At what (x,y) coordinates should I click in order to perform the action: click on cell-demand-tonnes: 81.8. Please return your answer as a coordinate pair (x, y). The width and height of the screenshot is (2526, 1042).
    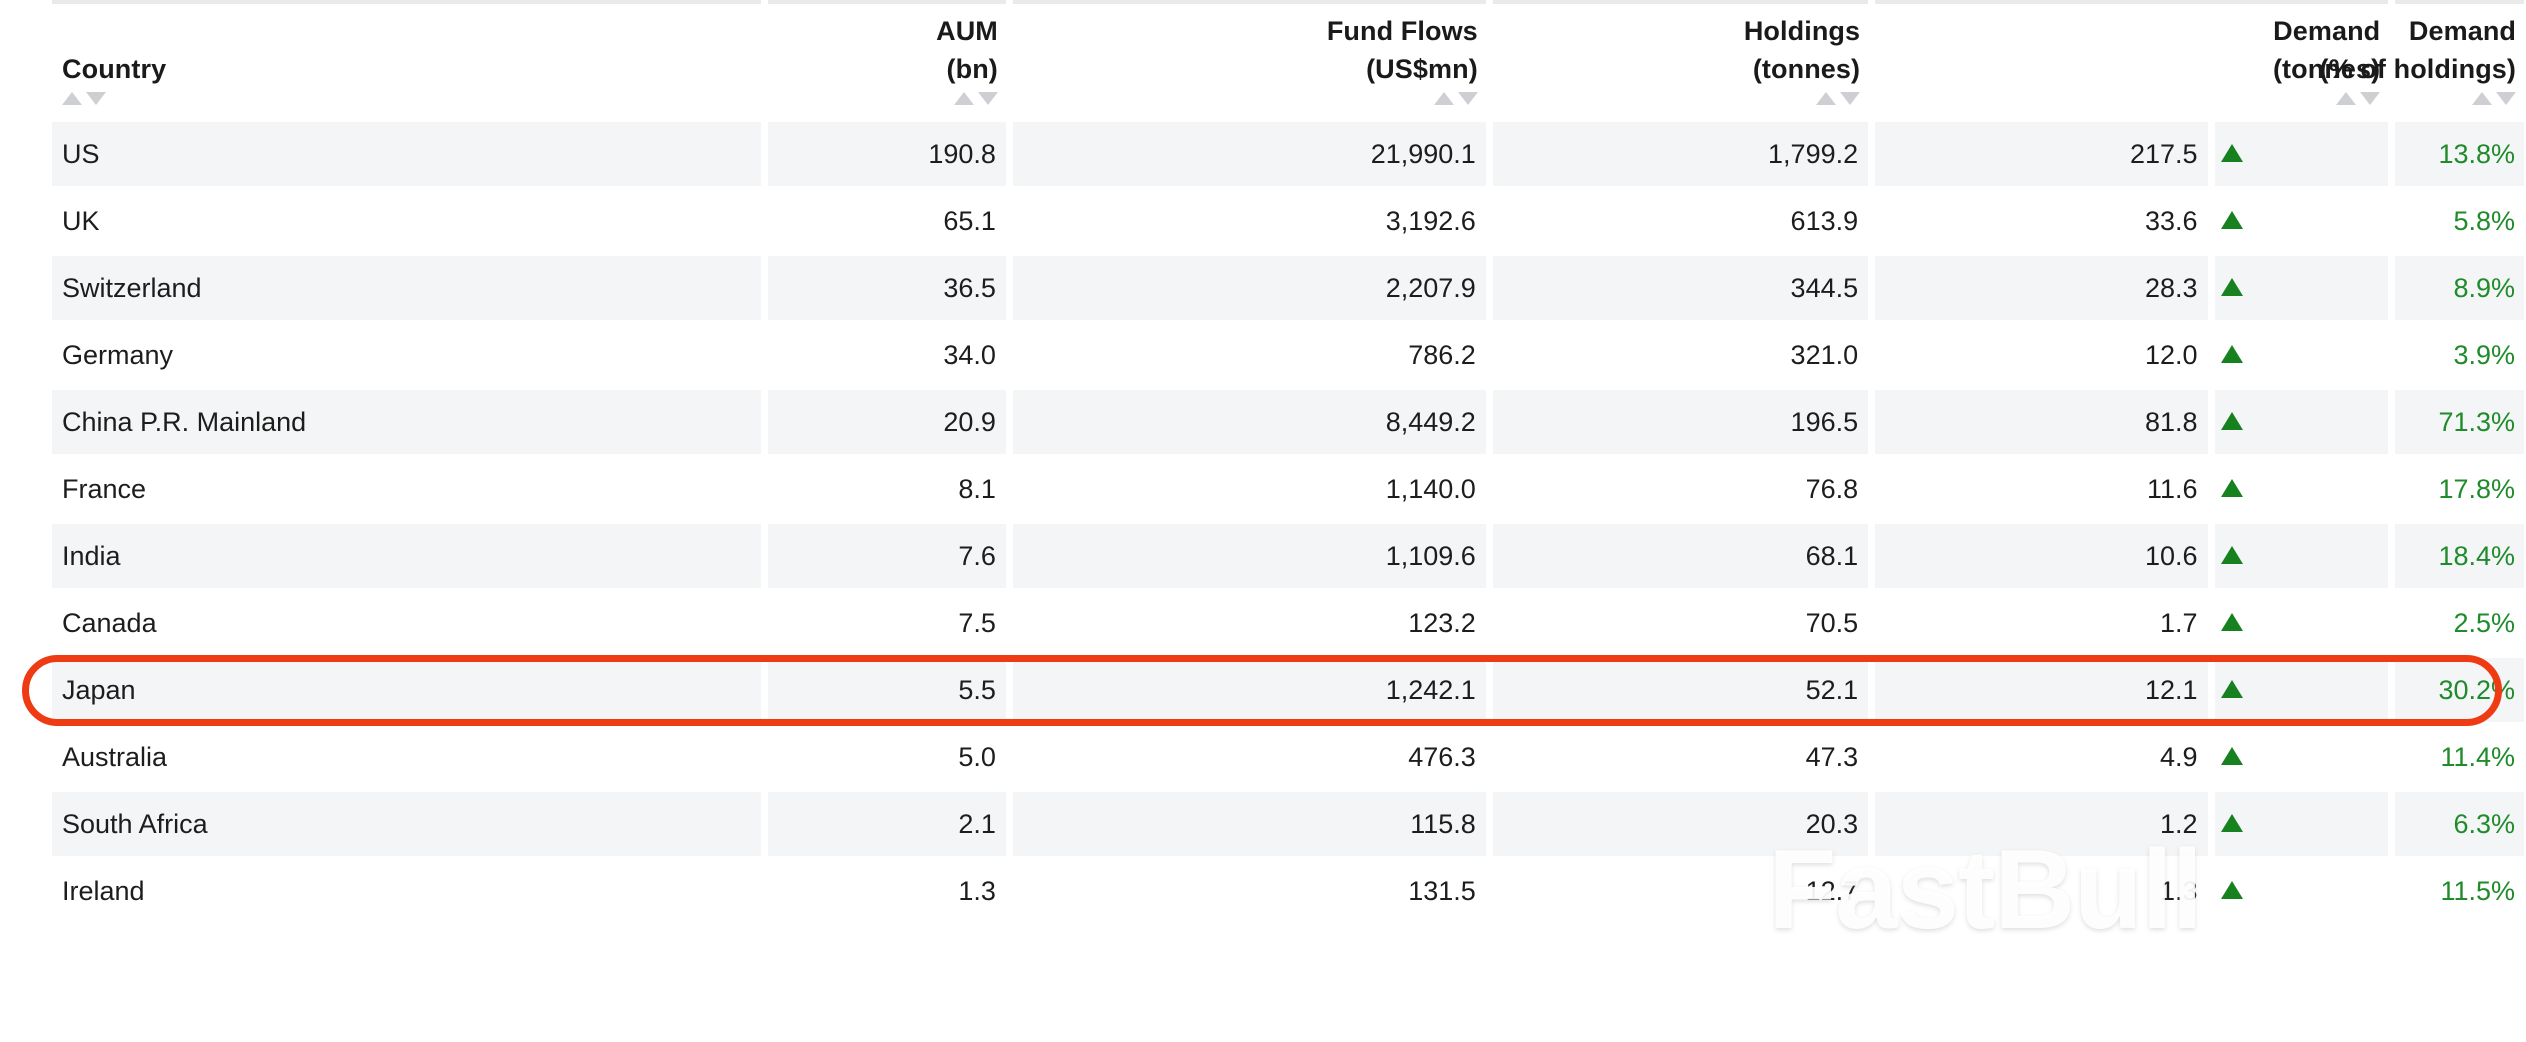
    Looking at the image, I should click on (2041, 422).